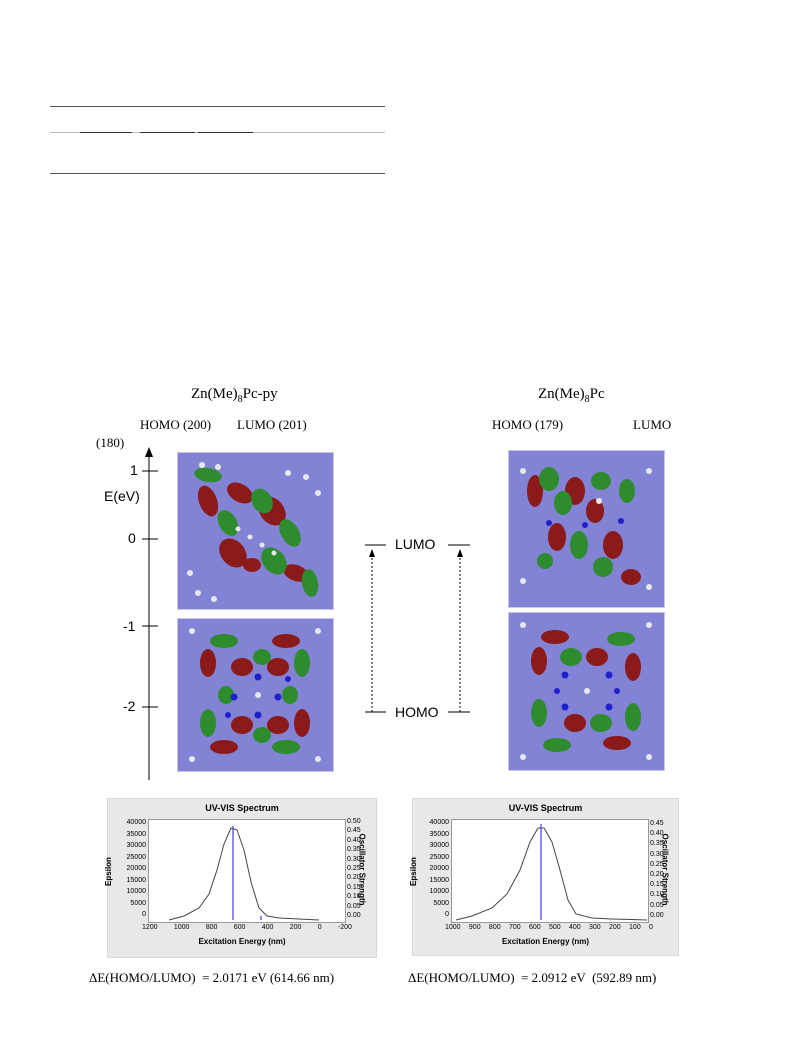  Describe the element at coordinates (550, 871) in the screenshot. I see `right-spectrum-plot` at that location.